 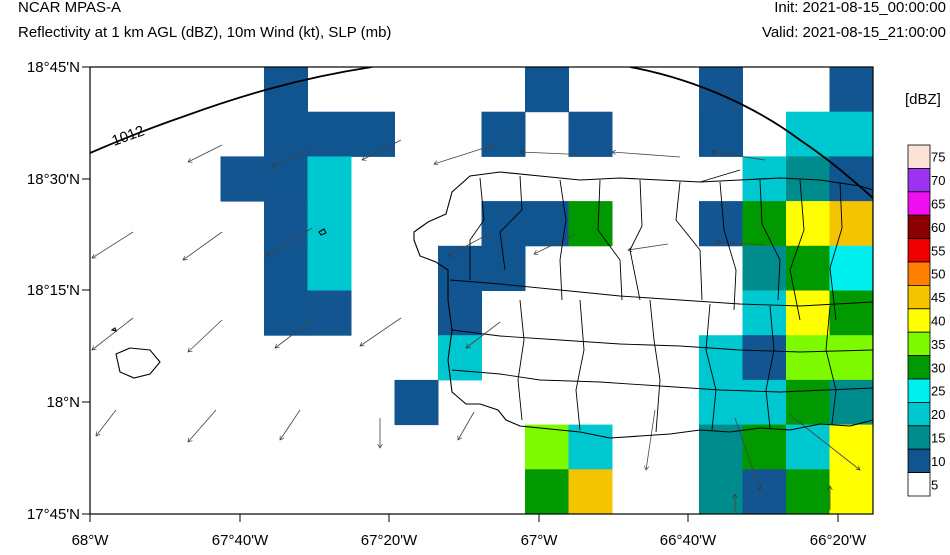 What do you see at coordinates (853, 32) in the screenshot?
I see `valid-time: Valid: 2021-08-15_21:00:00` at bounding box center [853, 32].